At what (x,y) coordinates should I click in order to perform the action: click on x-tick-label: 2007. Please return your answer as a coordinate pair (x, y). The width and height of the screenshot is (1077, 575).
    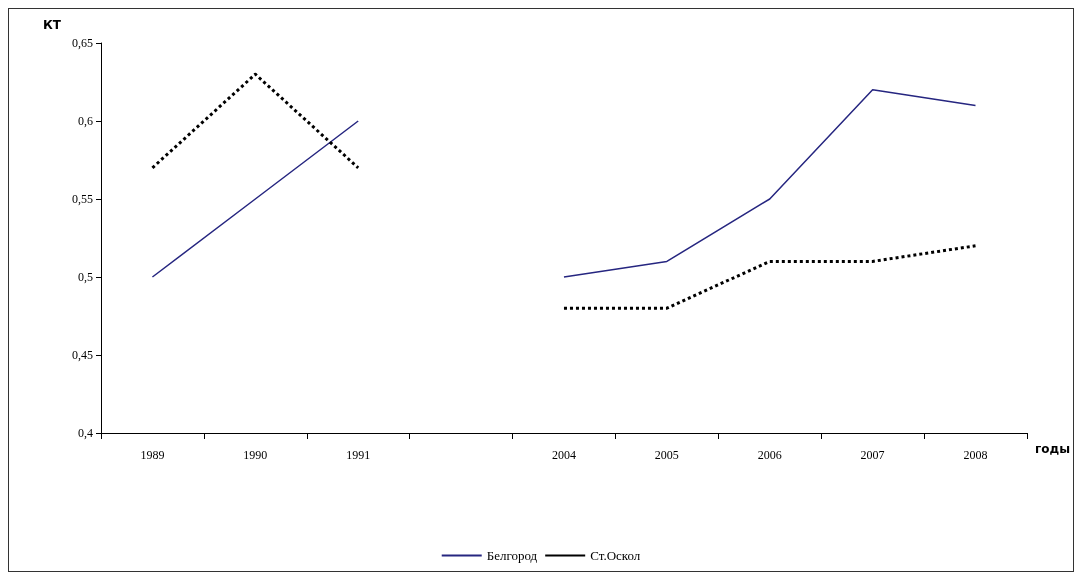
    Looking at the image, I should click on (872, 455).